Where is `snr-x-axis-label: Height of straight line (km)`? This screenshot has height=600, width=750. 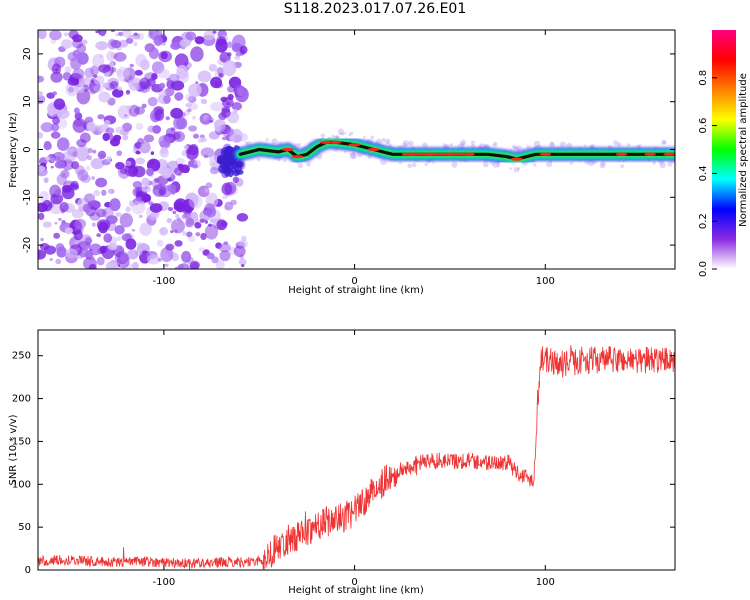 snr-x-axis-label: Height of straight line (km) is located at coordinates (356, 590).